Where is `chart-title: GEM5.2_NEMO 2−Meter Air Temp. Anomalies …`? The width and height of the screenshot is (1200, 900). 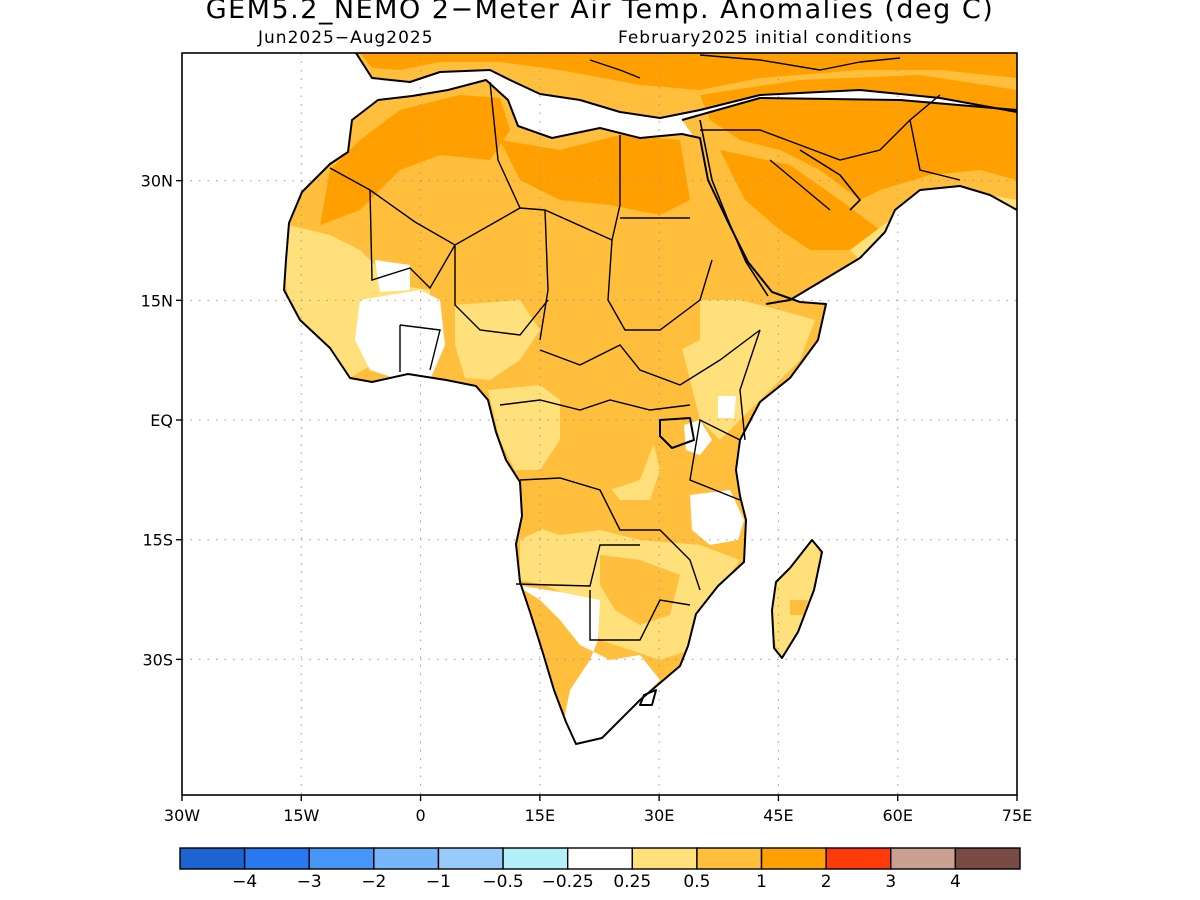
chart-title: GEM5.2_NEMO 2−Meter Air Temp. Anomalies … is located at coordinates (600, 12).